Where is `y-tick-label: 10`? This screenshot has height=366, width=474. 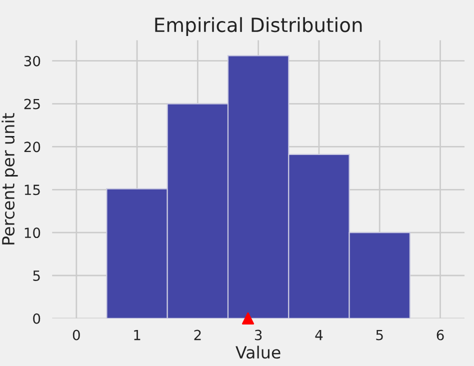
y-tick-label: 10 is located at coordinates (32, 233).